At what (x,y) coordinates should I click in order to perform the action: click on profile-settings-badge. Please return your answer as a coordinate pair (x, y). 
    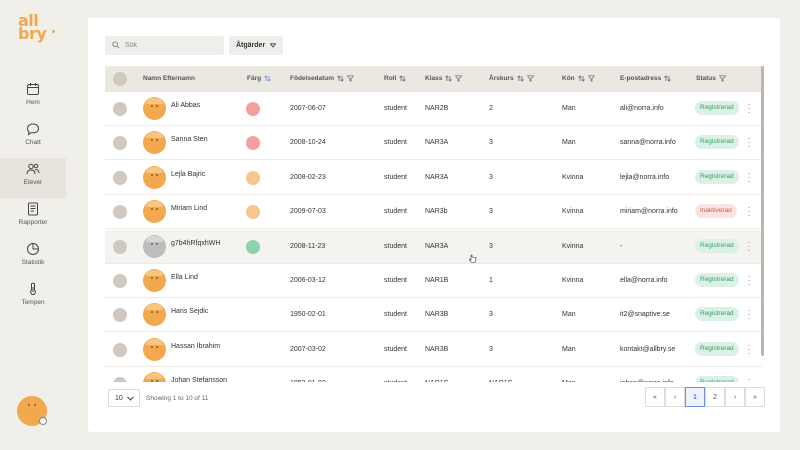
    Looking at the image, I should click on (43, 421).